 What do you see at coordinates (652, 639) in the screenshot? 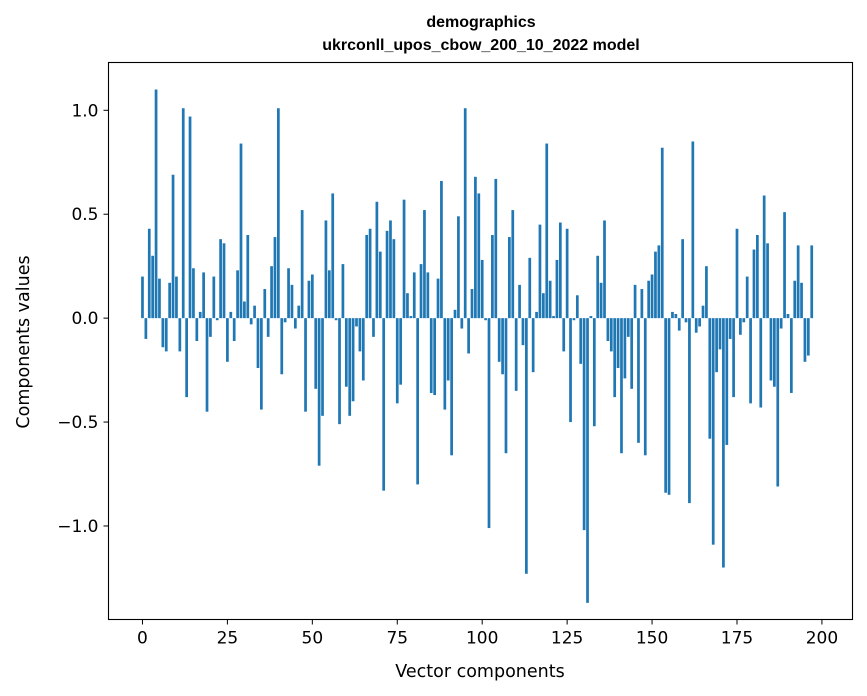
I see `x-tick-label: 150` at bounding box center [652, 639].